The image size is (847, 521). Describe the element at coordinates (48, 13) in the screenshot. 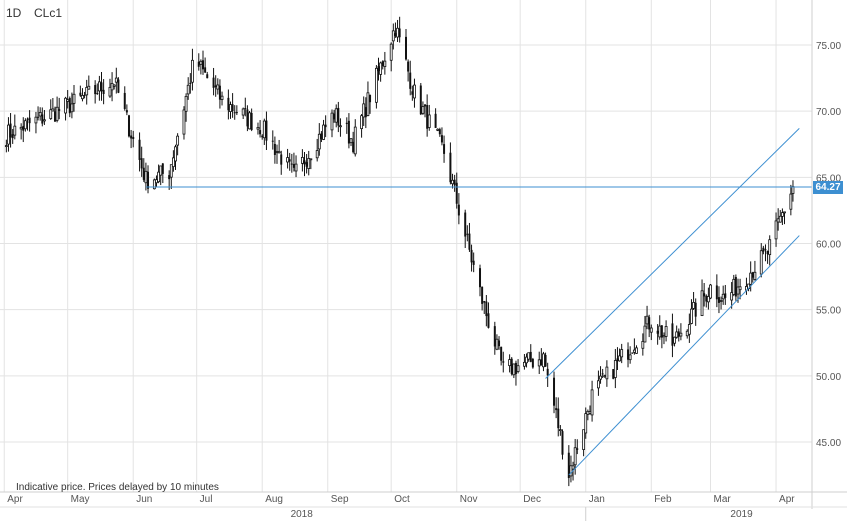

I see `symbol-label: CLc1` at that location.